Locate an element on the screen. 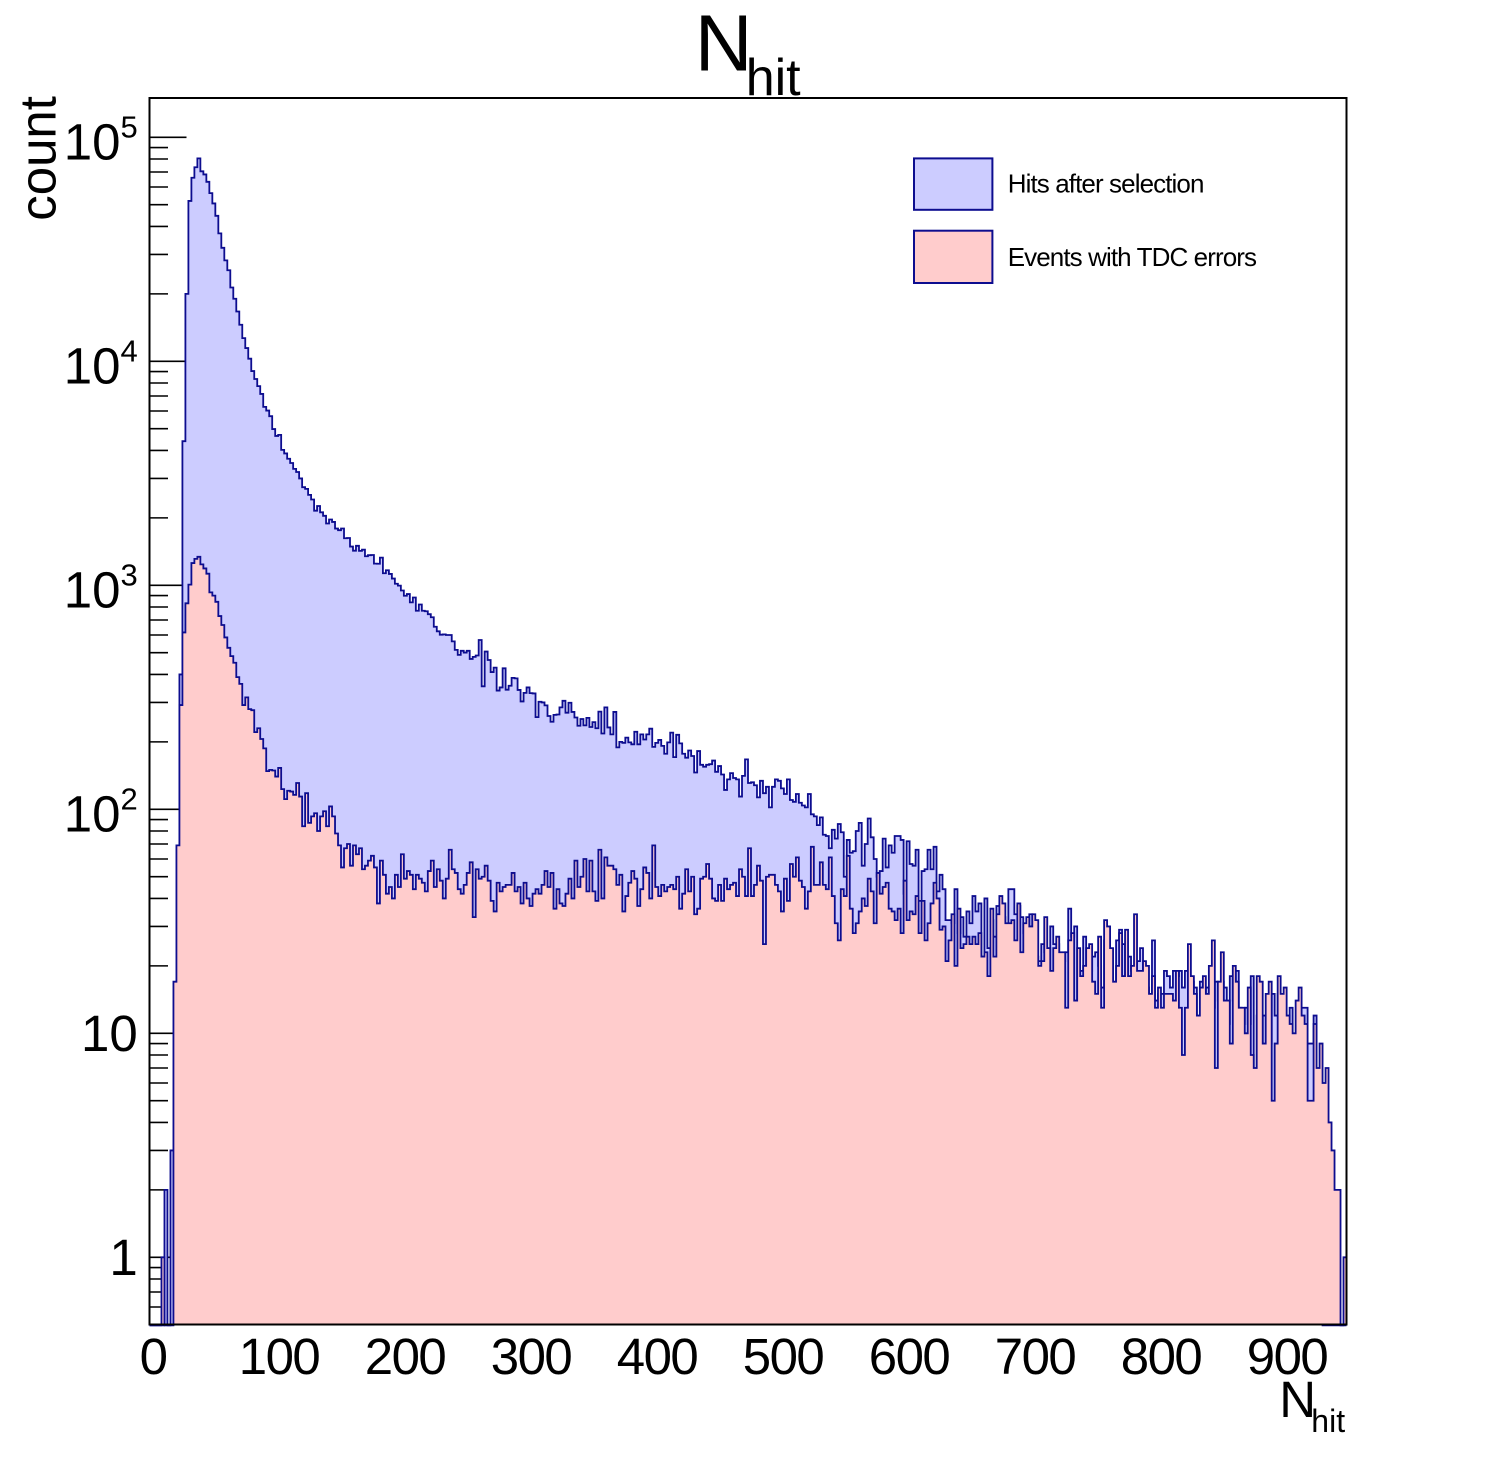 This screenshot has height=1472, width=1496. svg-text: 500 is located at coordinates (783, 1356).